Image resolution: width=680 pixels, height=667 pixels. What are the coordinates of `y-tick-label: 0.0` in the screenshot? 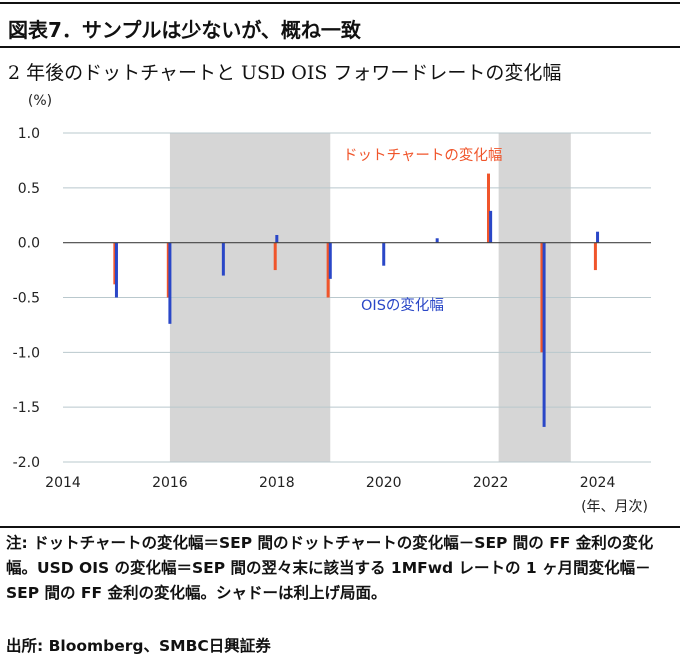 It's located at (29, 244).